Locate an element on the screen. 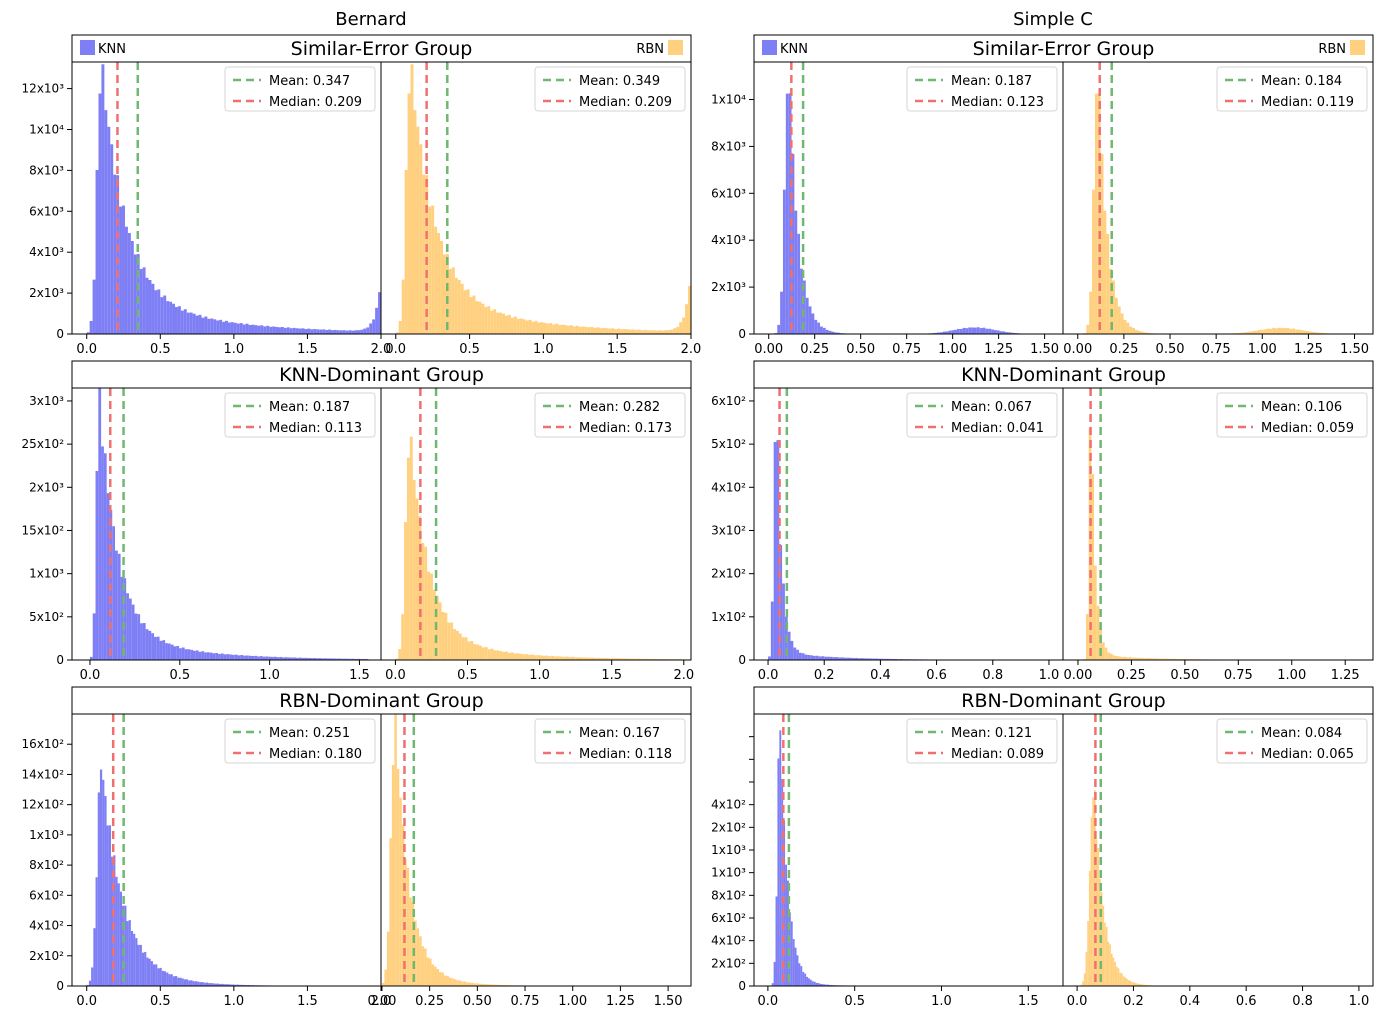 The width and height of the screenshot is (1382, 1019). legend-mean-label: Mean: 0.121 is located at coordinates (991, 733).